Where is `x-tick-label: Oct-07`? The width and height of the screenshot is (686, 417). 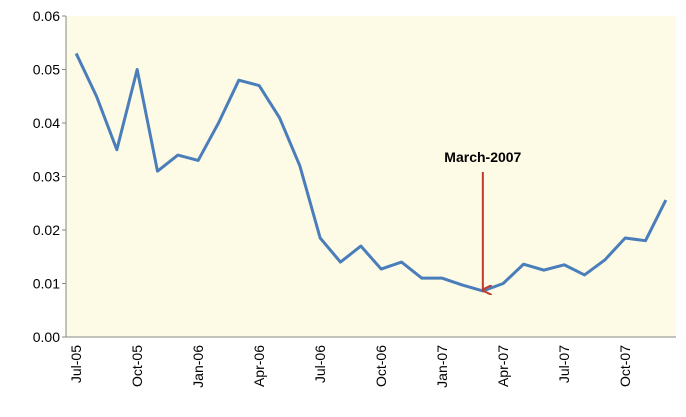
x-tick-label: Oct-07 is located at coordinates (625, 366).